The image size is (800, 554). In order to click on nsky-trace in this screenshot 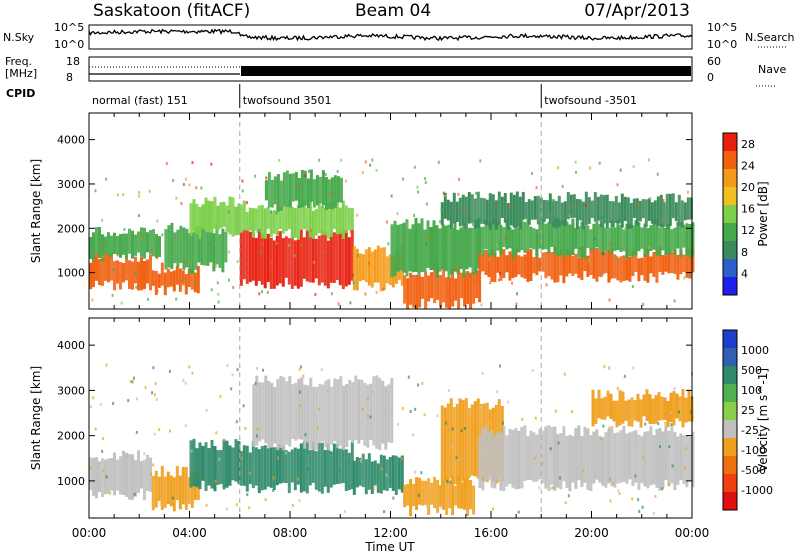, I will do `click(390, 35)`.